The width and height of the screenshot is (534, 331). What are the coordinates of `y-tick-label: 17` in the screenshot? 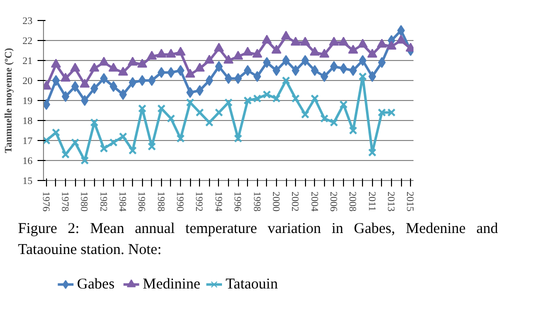 It's located at (27, 141).